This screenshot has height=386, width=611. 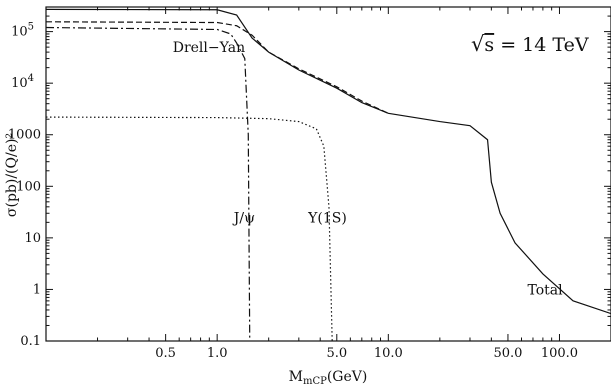 I want to click on x-tick-label: 5.0, so click(x=336, y=353).